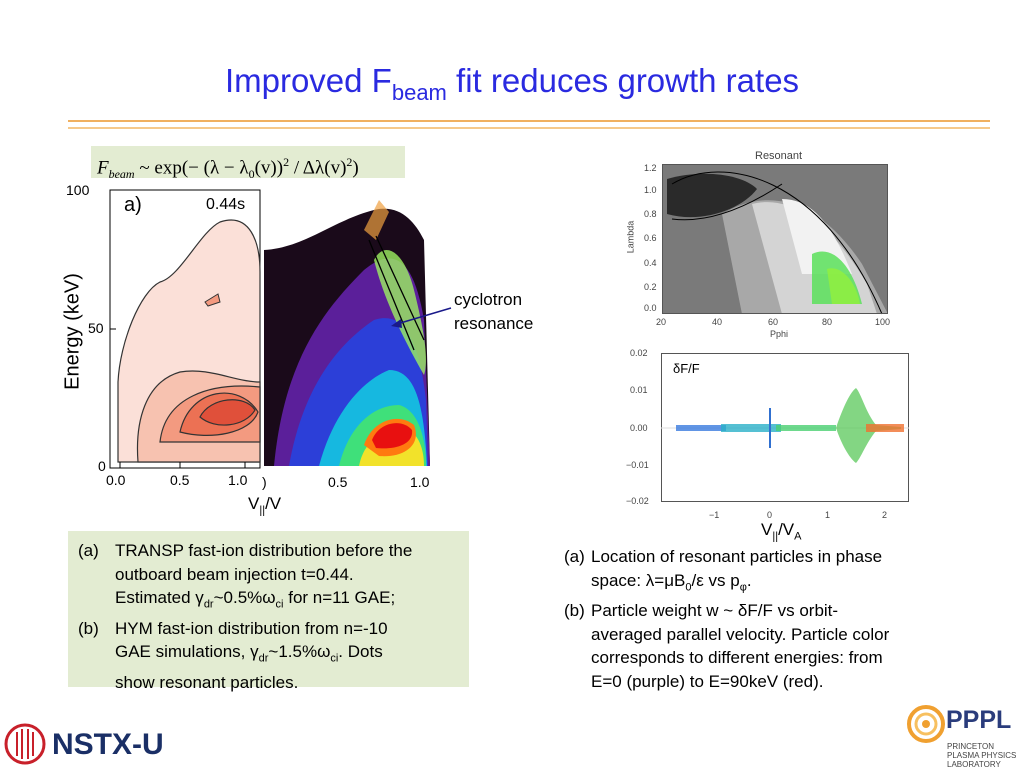 Image resolution: width=1024 pixels, height=769 pixels. I want to click on plot-a-ytick: 0, so click(102, 466).